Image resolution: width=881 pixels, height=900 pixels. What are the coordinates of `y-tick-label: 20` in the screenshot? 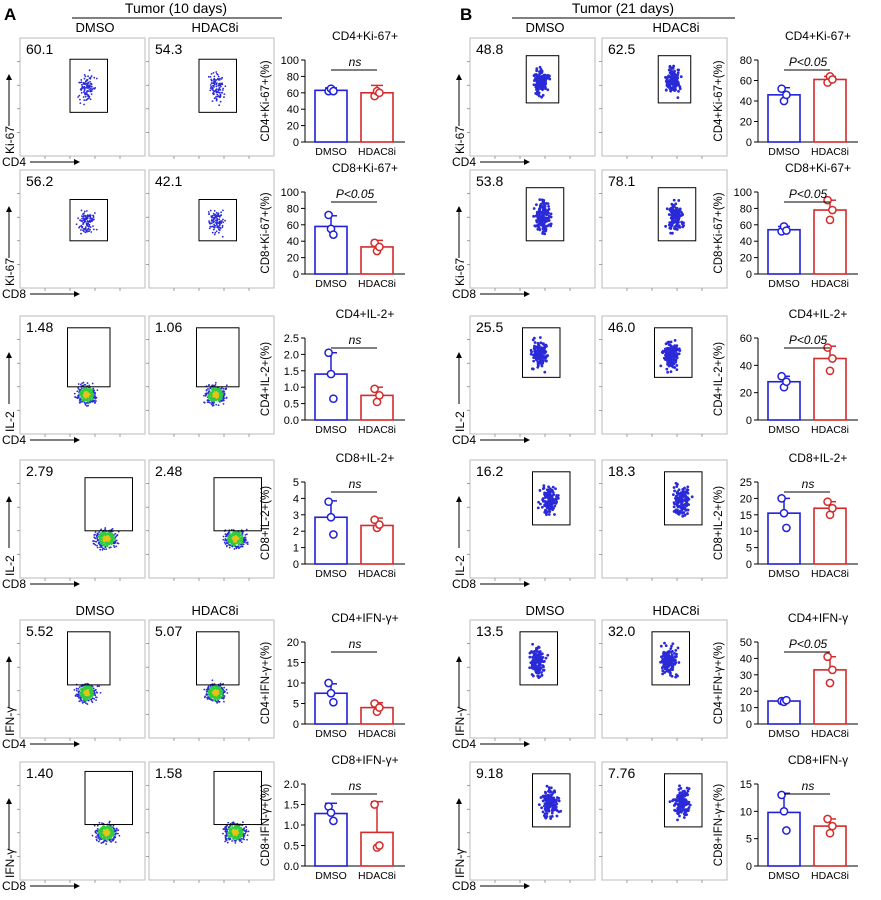 It's located at (293, 259).